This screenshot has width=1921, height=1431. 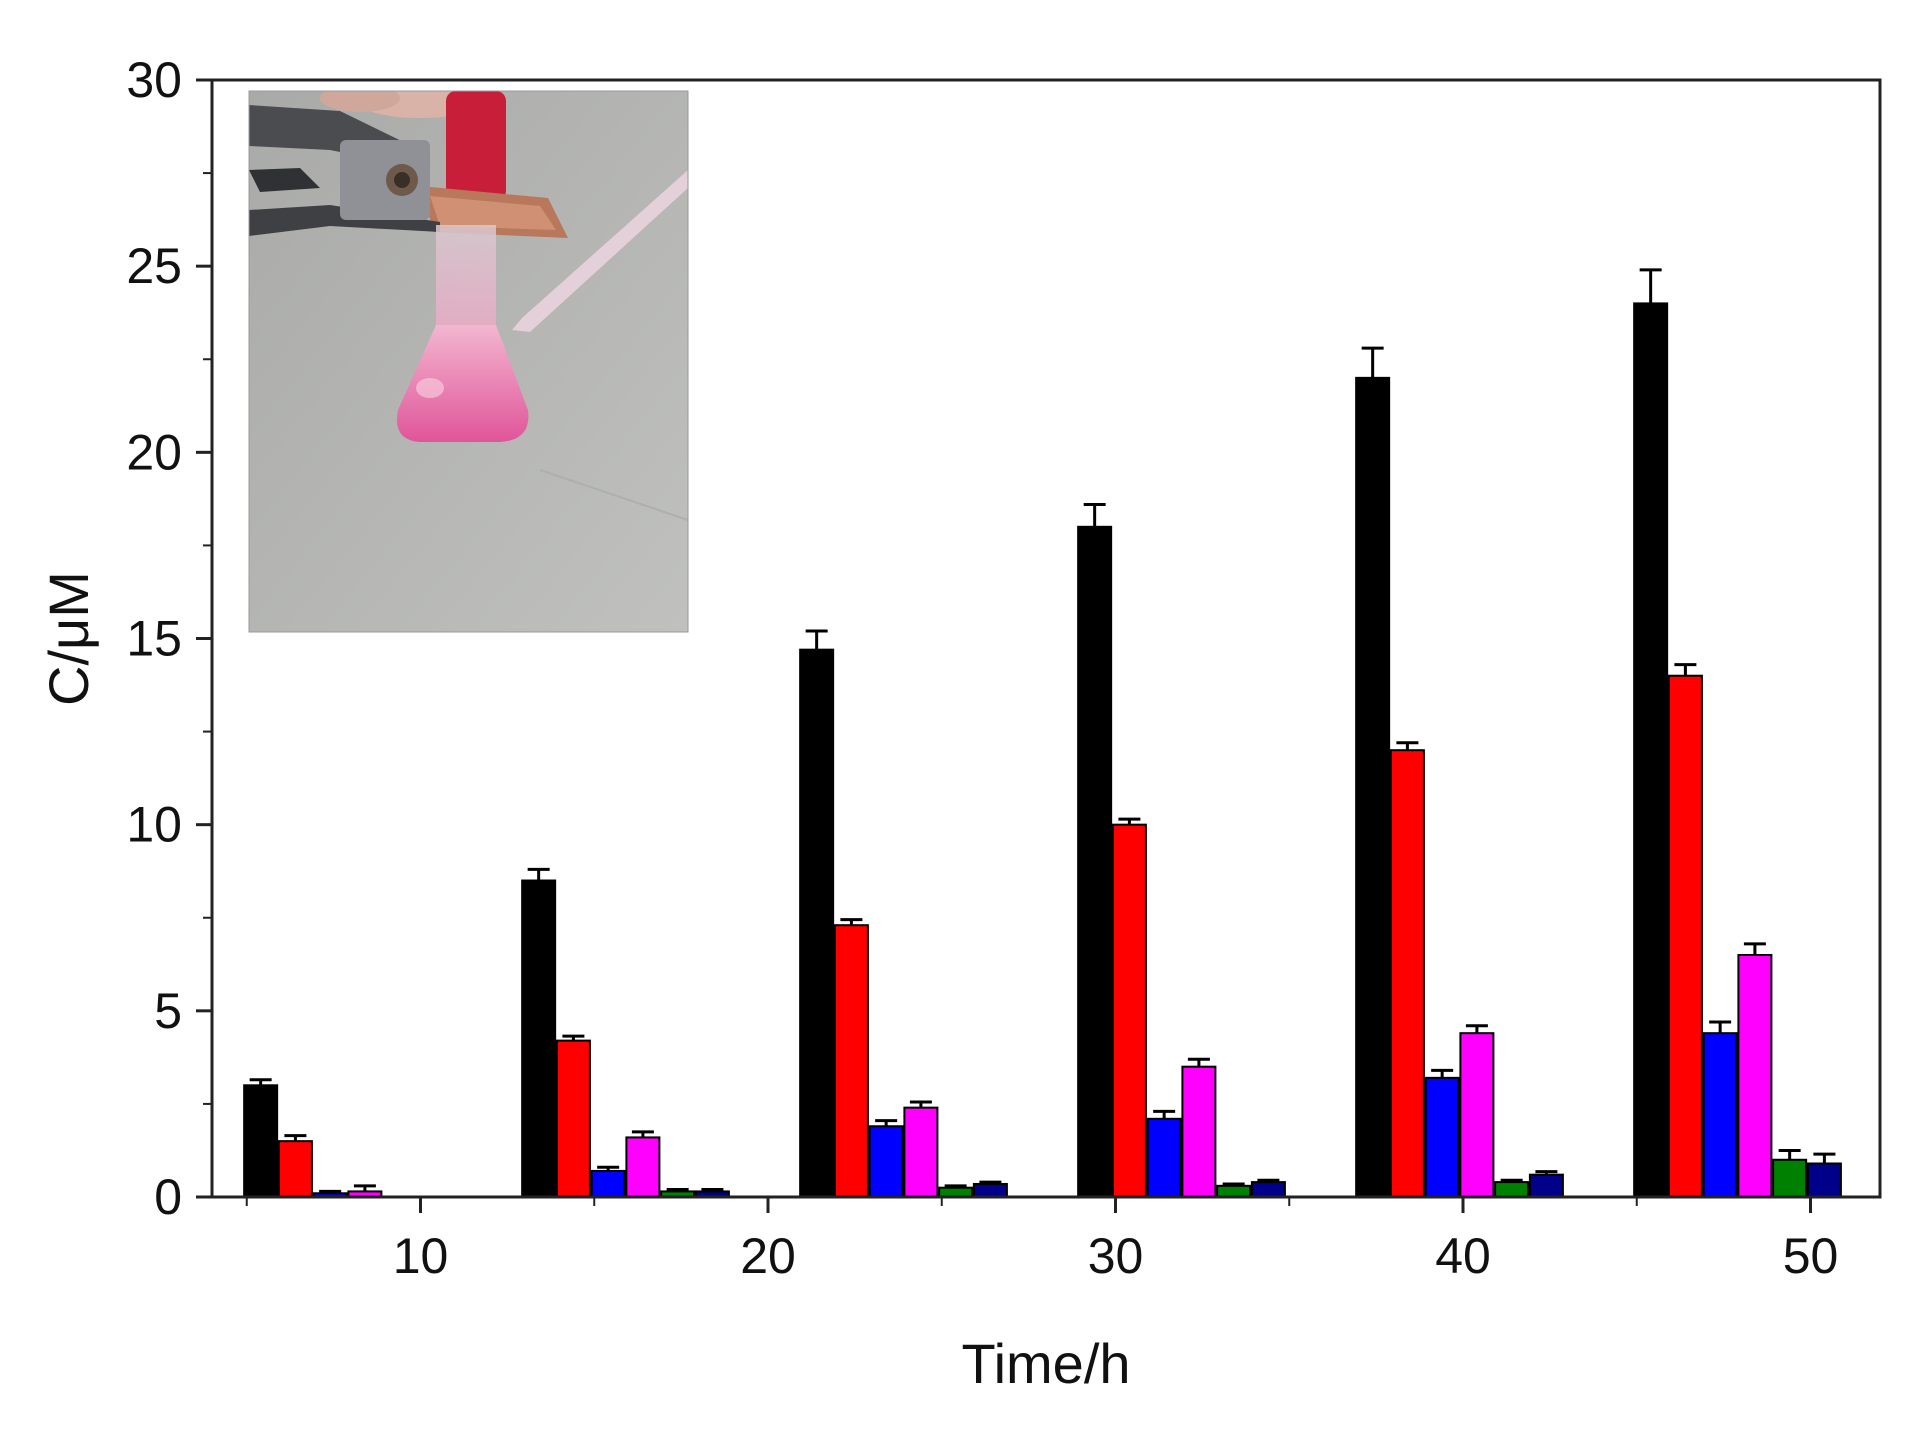 I want to click on x-tick-label: 40, so click(x=1463, y=1256).